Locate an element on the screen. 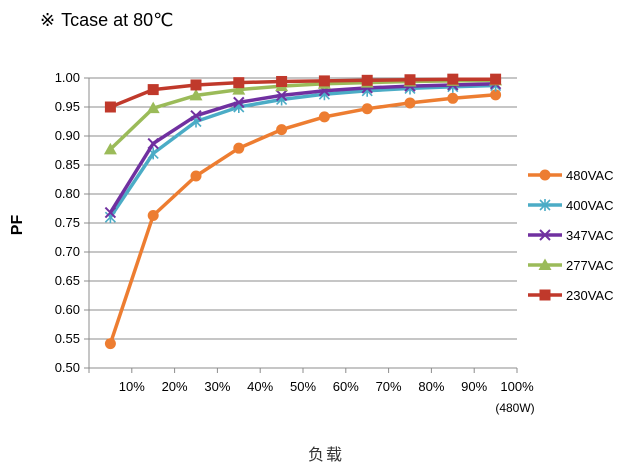  y-tick-label: 0.55 is located at coordinates (67, 338).